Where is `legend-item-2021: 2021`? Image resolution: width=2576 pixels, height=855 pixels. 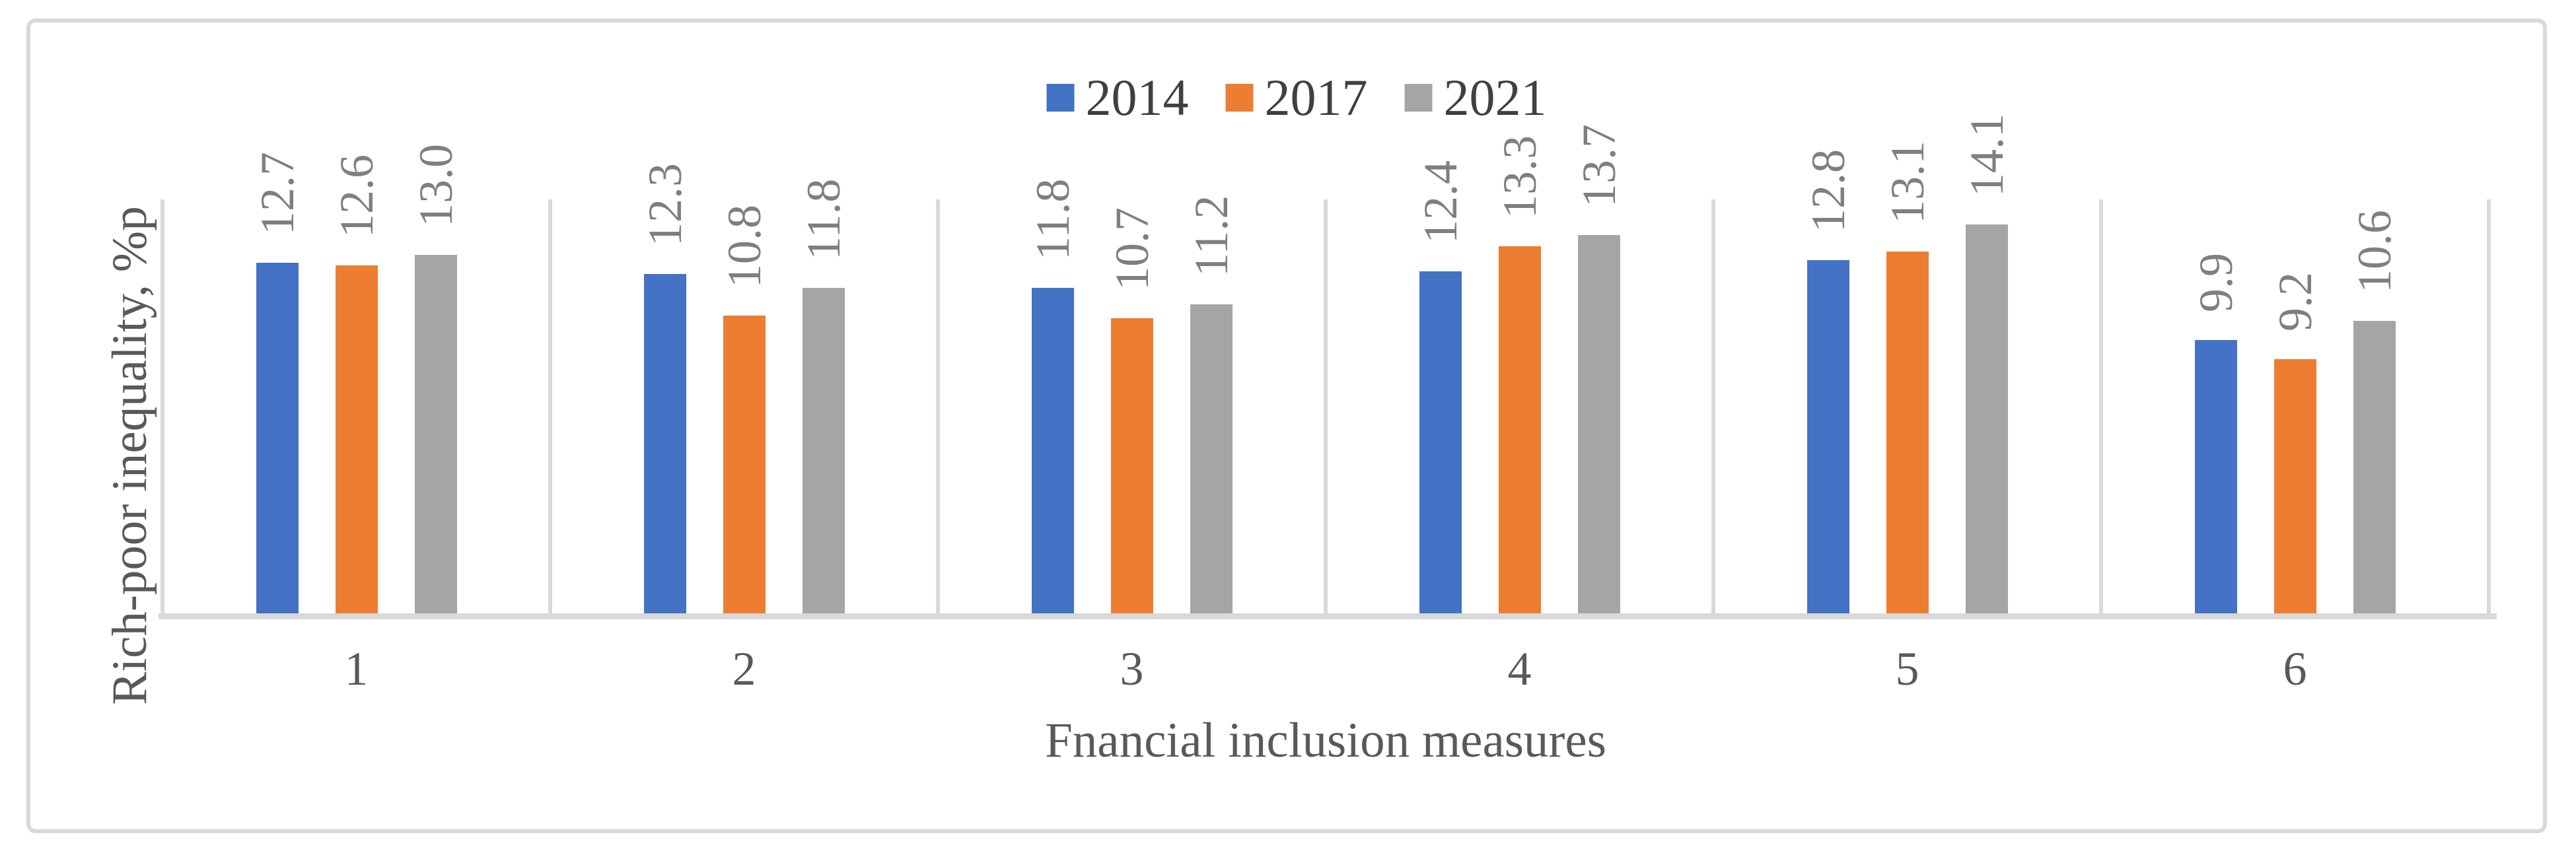
legend-item-2021: 2021 is located at coordinates (1476, 97).